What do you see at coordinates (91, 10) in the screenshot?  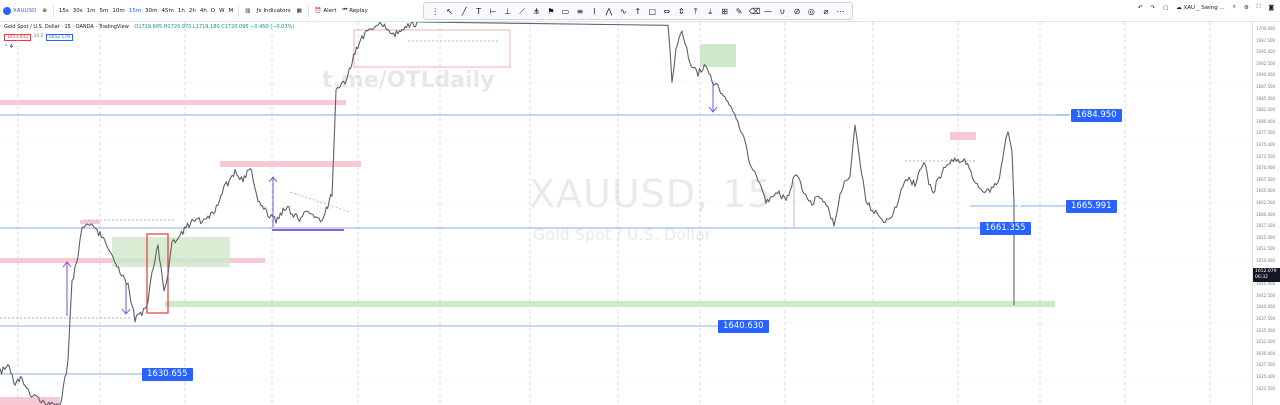 I see `interval-1m: 1m` at bounding box center [91, 10].